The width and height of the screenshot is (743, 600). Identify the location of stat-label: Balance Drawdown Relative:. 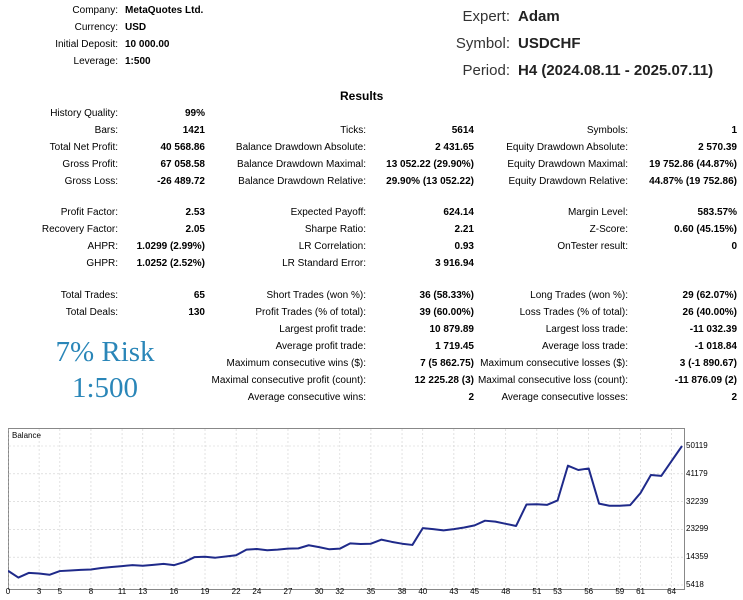
(302, 181).